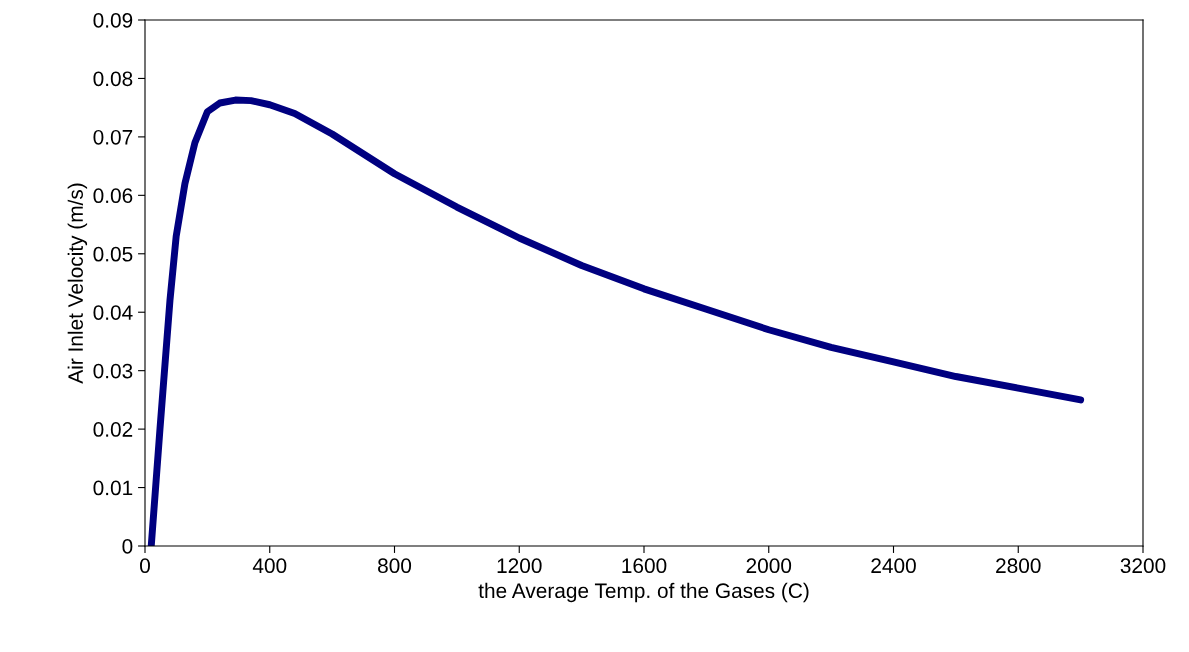 This screenshot has height=652, width=1189. Describe the element at coordinates (113, 196) in the screenshot. I see `y-tick-label: 0.06` at that location.